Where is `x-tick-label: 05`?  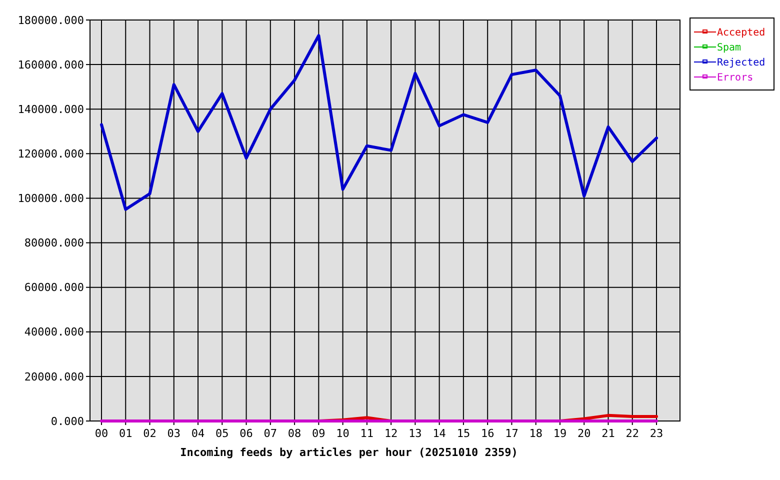
x-tick-label: 05 is located at coordinates (222, 433).